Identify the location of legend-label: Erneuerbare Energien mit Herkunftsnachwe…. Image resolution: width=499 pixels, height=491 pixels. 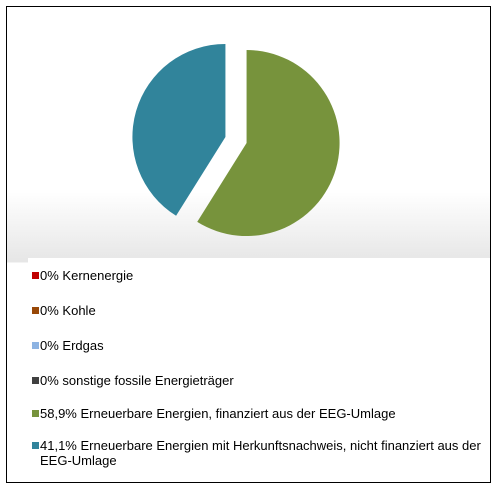
(260, 453).